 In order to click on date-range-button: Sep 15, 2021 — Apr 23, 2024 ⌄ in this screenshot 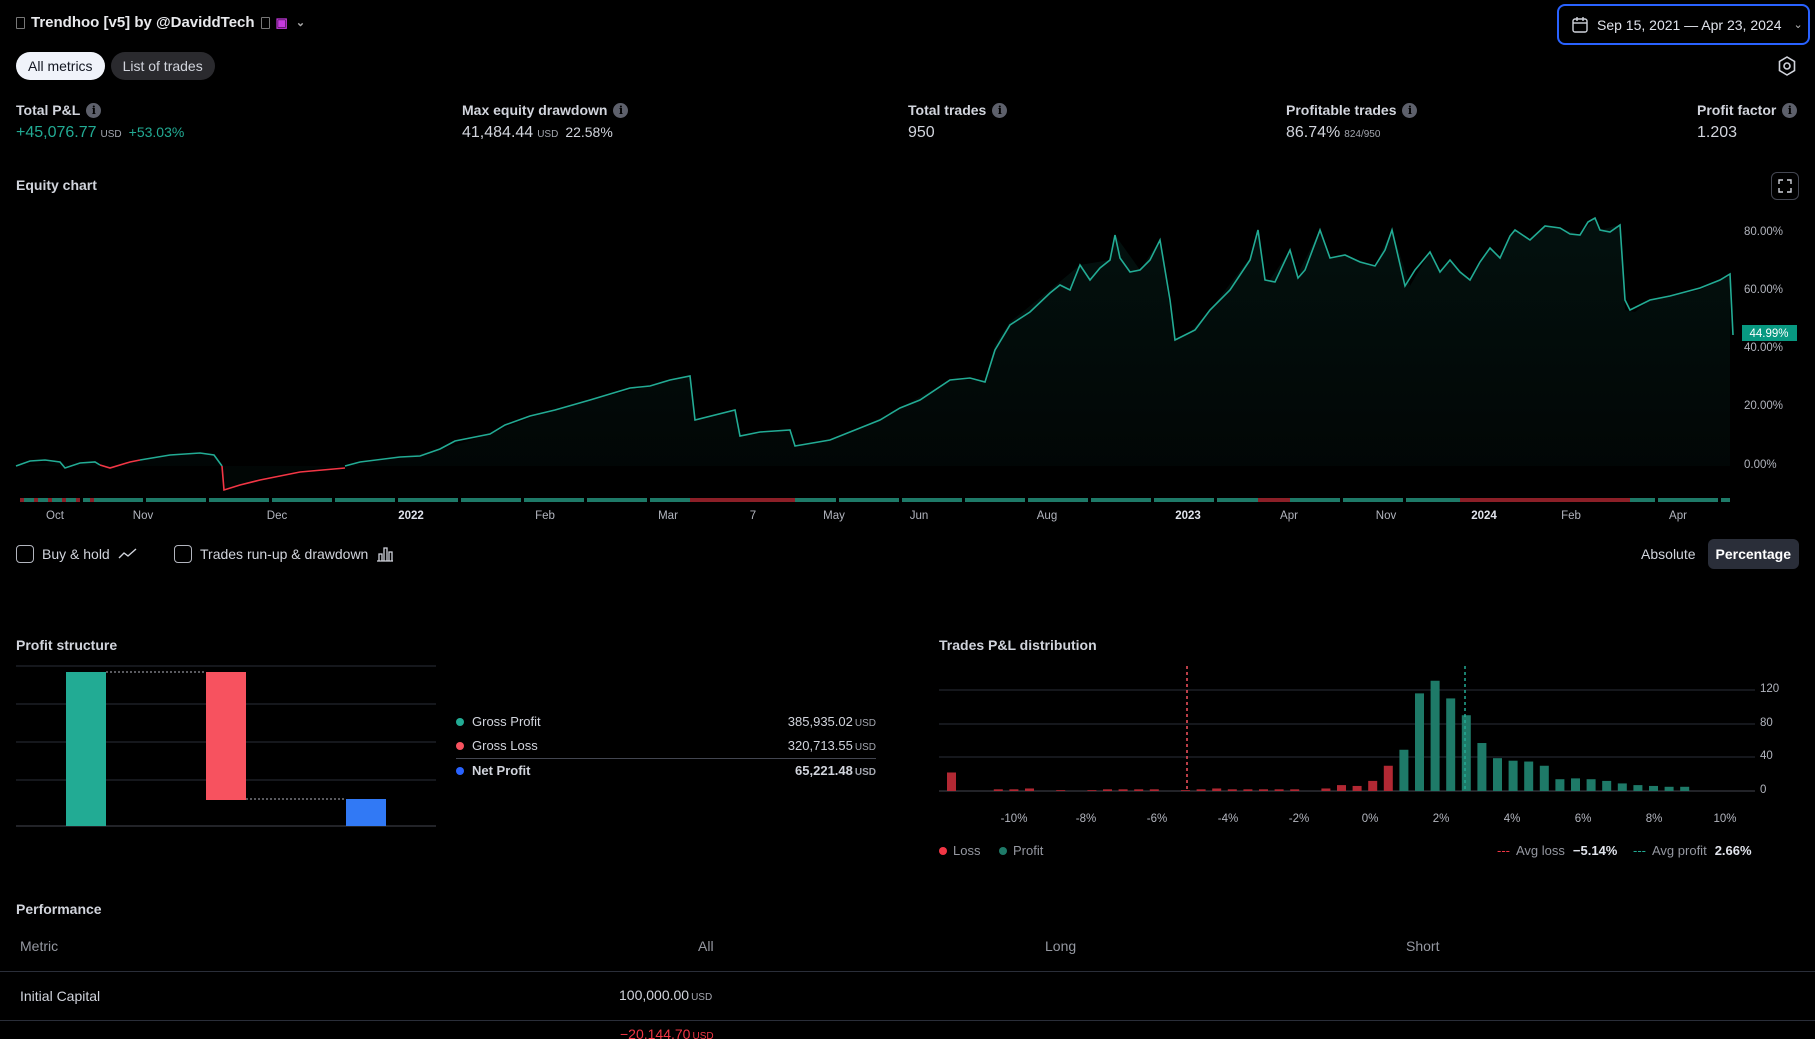, I will do `click(1683, 24)`.